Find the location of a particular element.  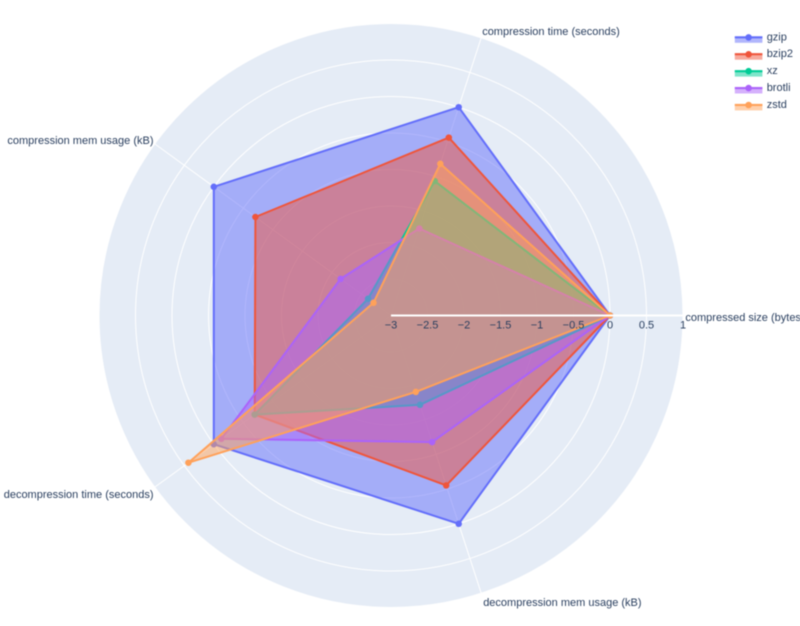

svg-text: 0 is located at coordinates (610, 325).